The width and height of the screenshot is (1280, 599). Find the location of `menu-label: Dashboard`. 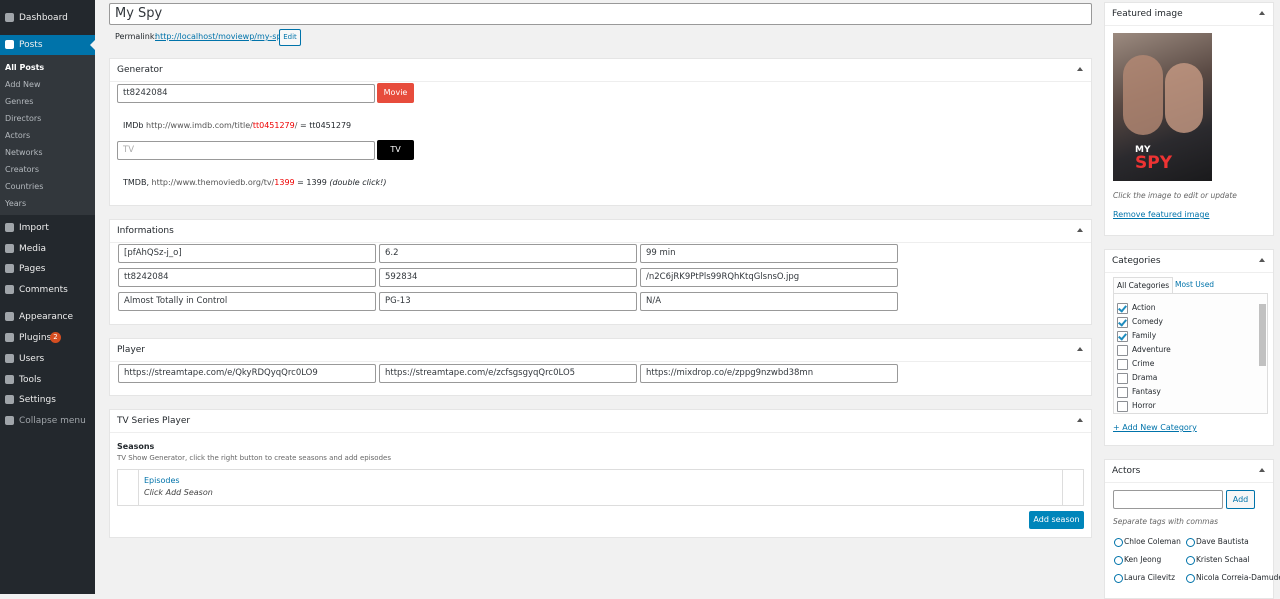

menu-label: Dashboard is located at coordinates (43, 18).